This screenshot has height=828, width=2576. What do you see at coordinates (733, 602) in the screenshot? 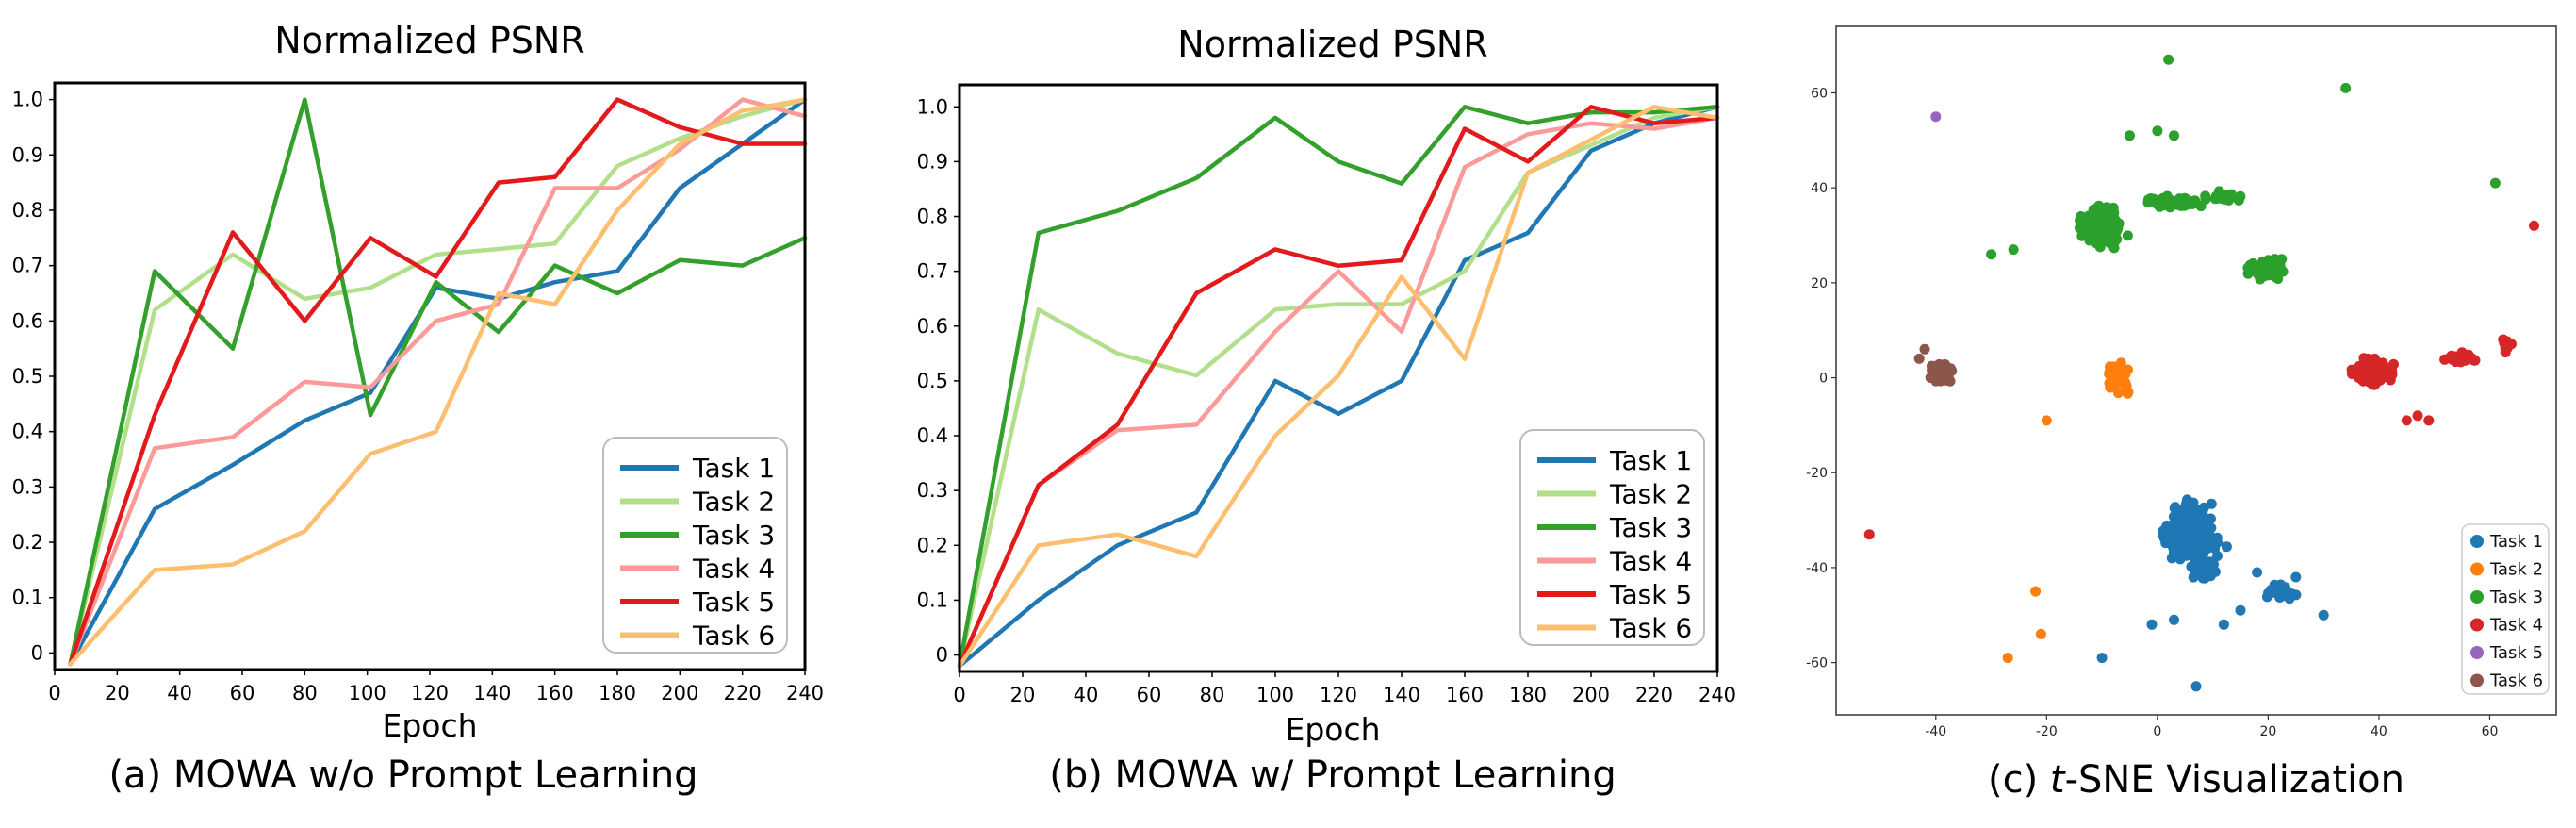
I see `a-legend-label-task-5: Task 5` at bounding box center [733, 602].